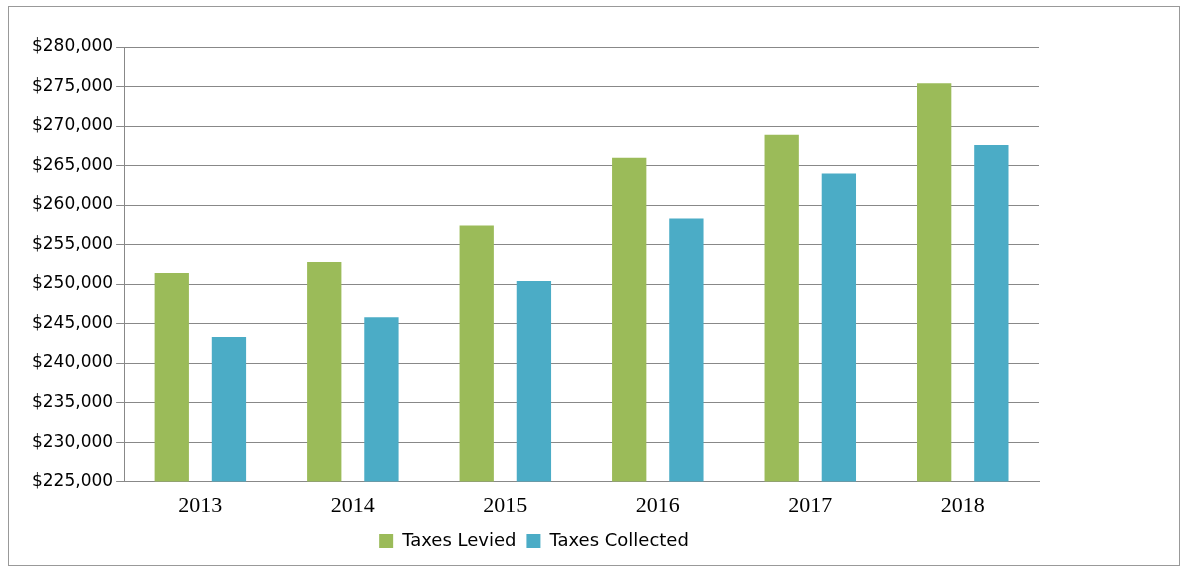 The height and width of the screenshot is (572, 1189). Describe the element at coordinates (72, 124) in the screenshot. I see `y-tick-label: $270,000` at that location.